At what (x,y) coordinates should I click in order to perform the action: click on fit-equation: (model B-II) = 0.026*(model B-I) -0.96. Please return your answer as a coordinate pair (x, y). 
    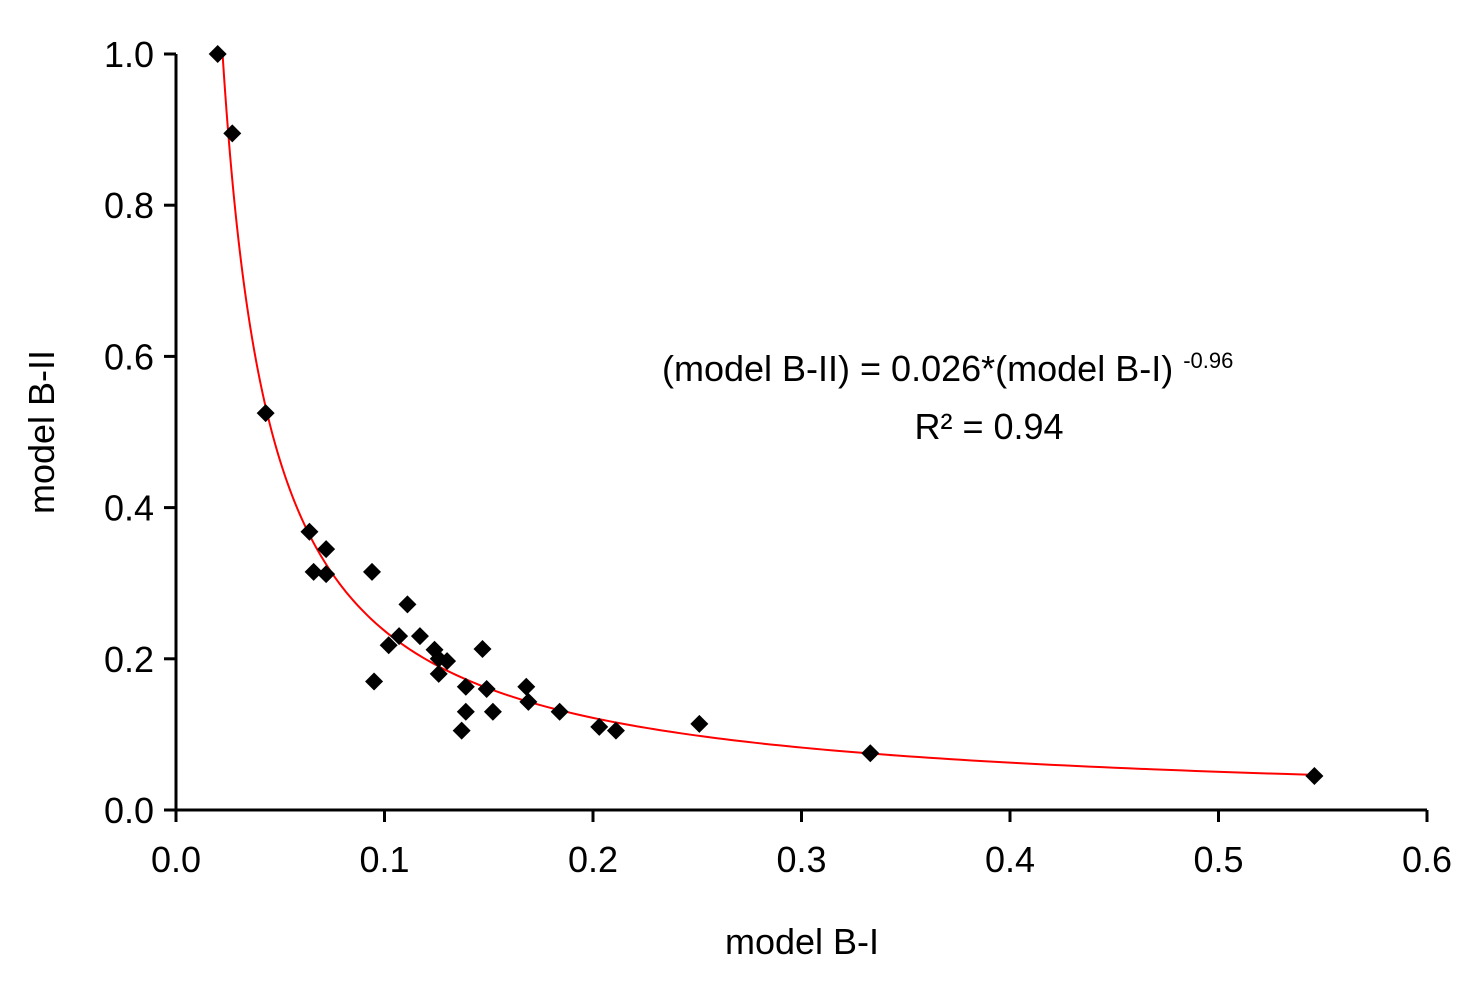
    Looking at the image, I should click on (947, 368).